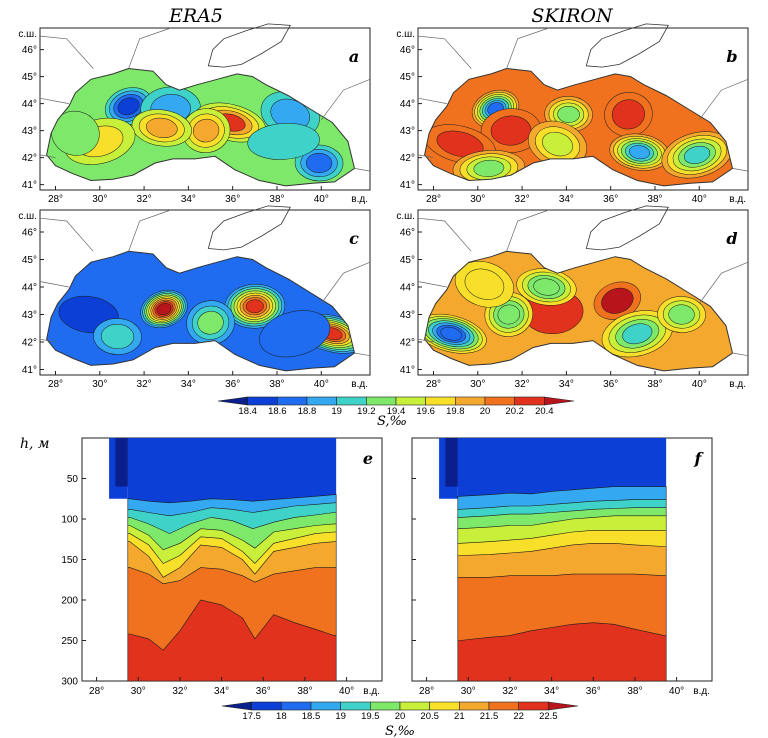 The height and width of the screenshot is (738, 768). I want to click on colorbar-tick-label: 21, so click(459, 716).